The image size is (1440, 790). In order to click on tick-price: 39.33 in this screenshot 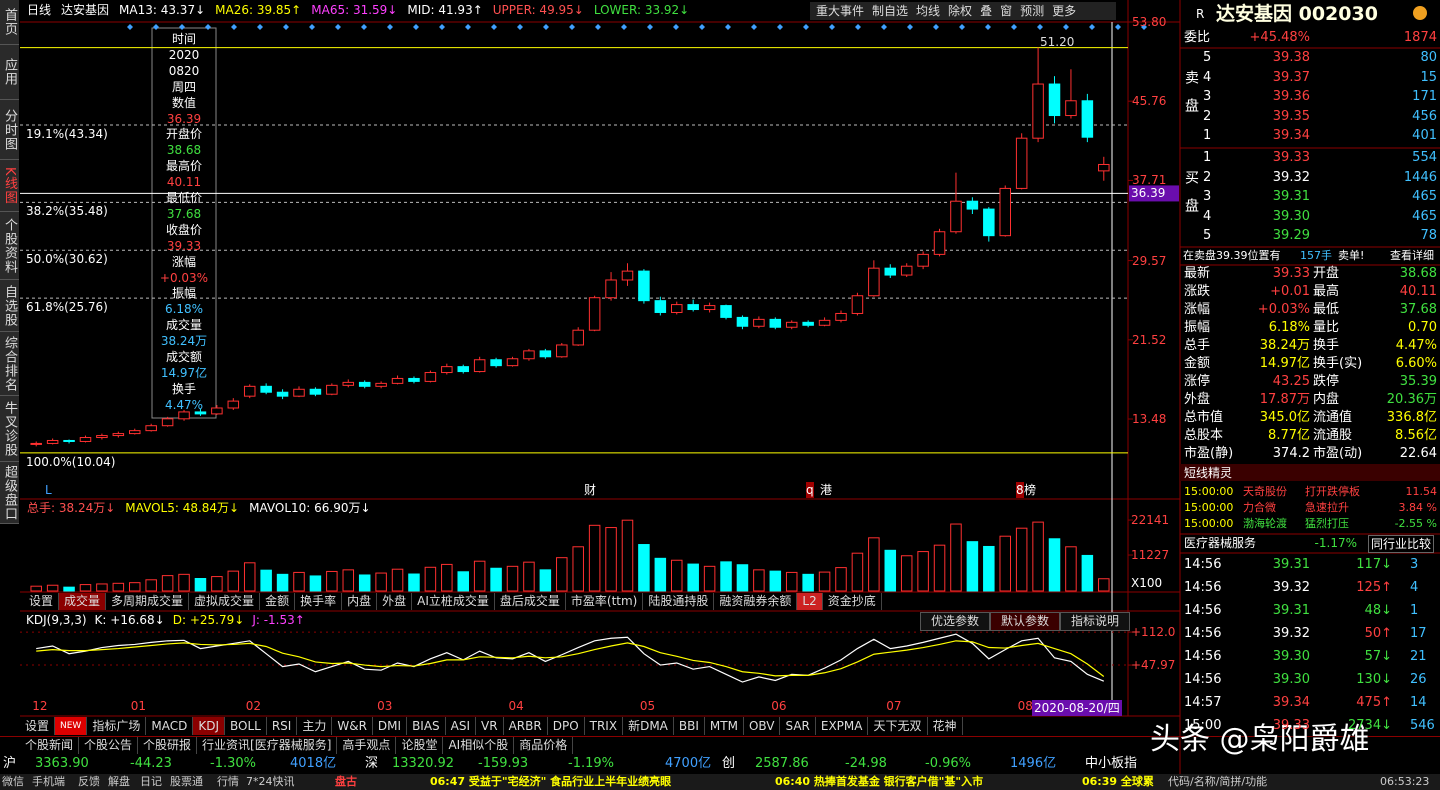, I will do `click(1291, 725)`.